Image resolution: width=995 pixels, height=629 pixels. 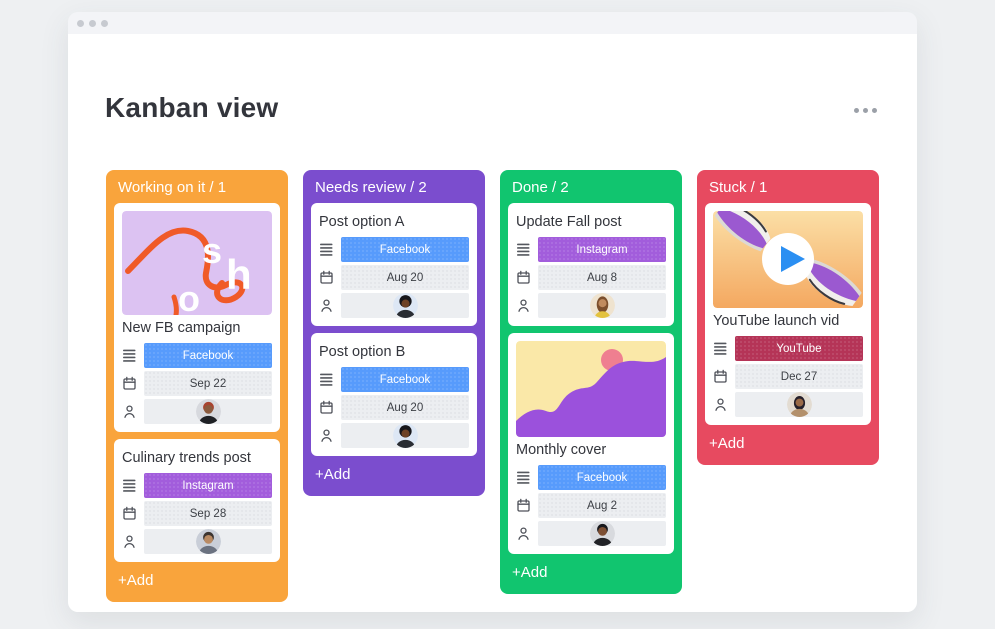 I want to click on column-working-on-it: Working on it / 1 s h o New FB campaign, so click(x=197, y=386).